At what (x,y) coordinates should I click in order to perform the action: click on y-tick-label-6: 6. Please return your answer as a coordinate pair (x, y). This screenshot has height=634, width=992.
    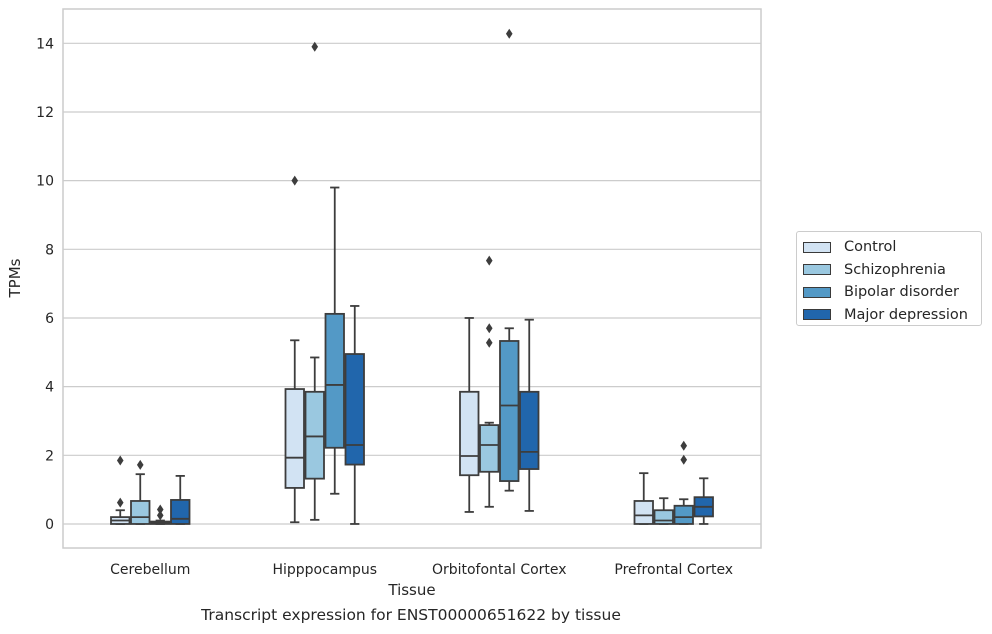
    Looking at the image, I should click on (49, 319).